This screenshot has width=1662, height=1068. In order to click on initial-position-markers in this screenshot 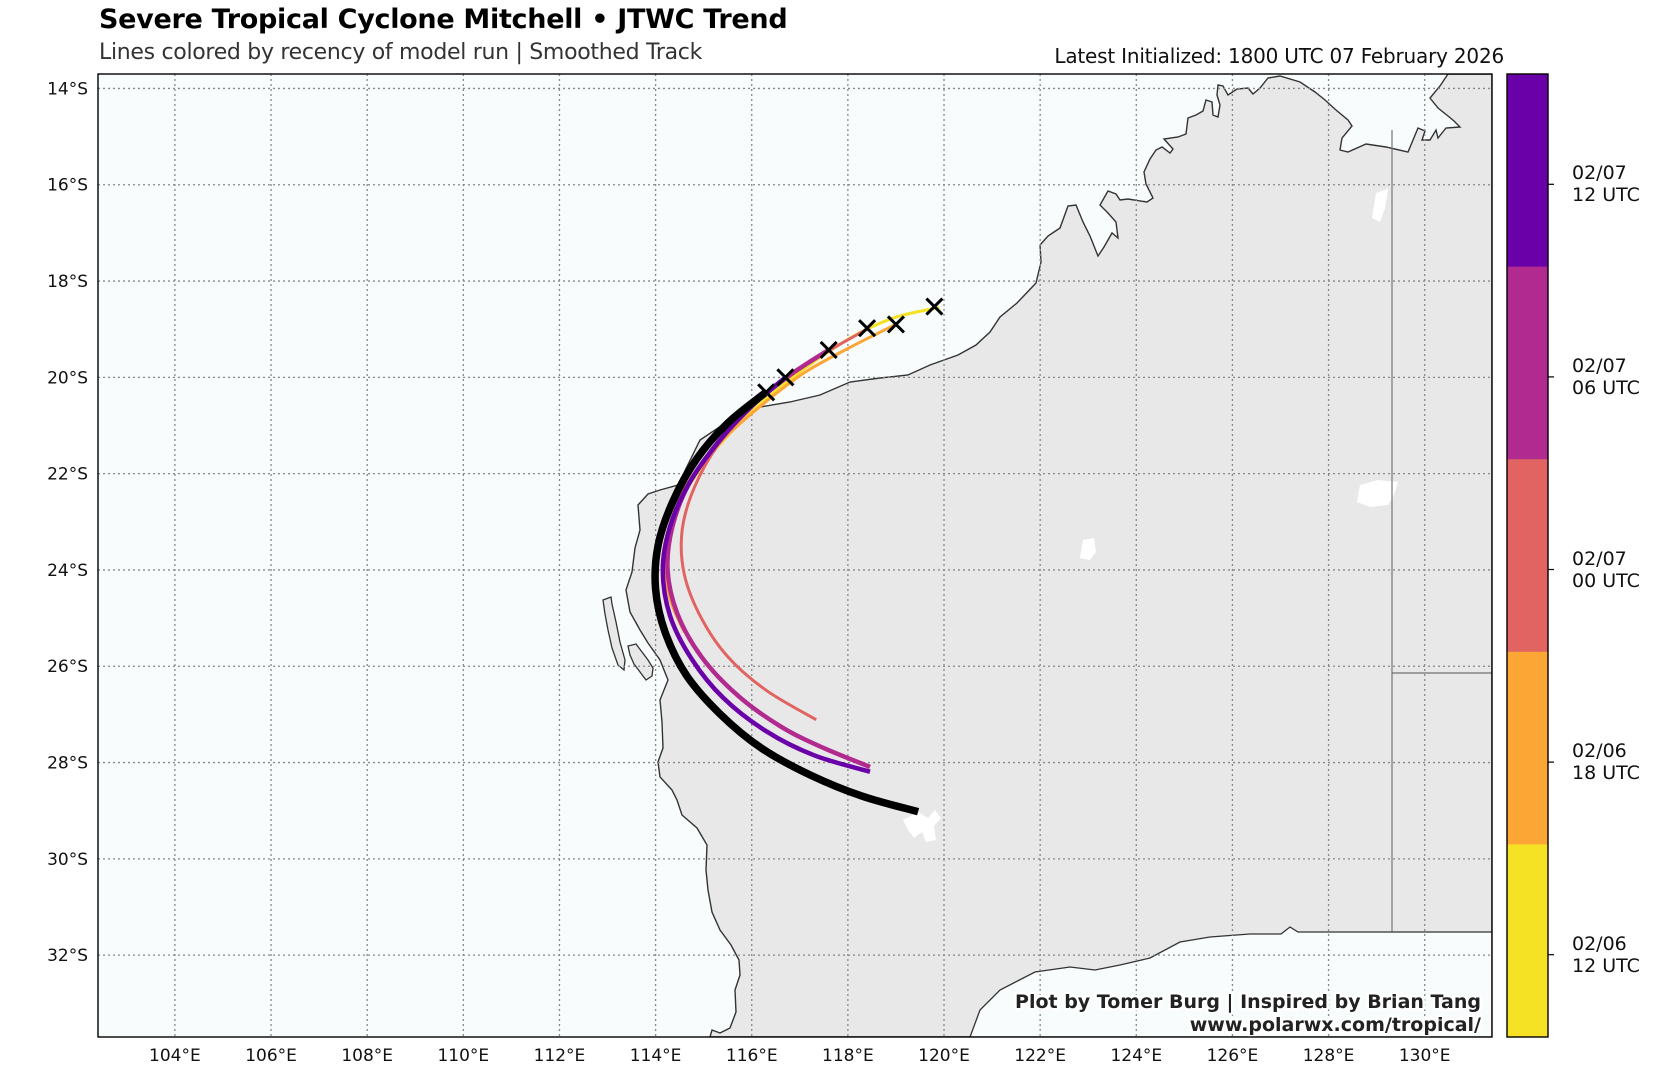, I will do `click(850, 349)`.